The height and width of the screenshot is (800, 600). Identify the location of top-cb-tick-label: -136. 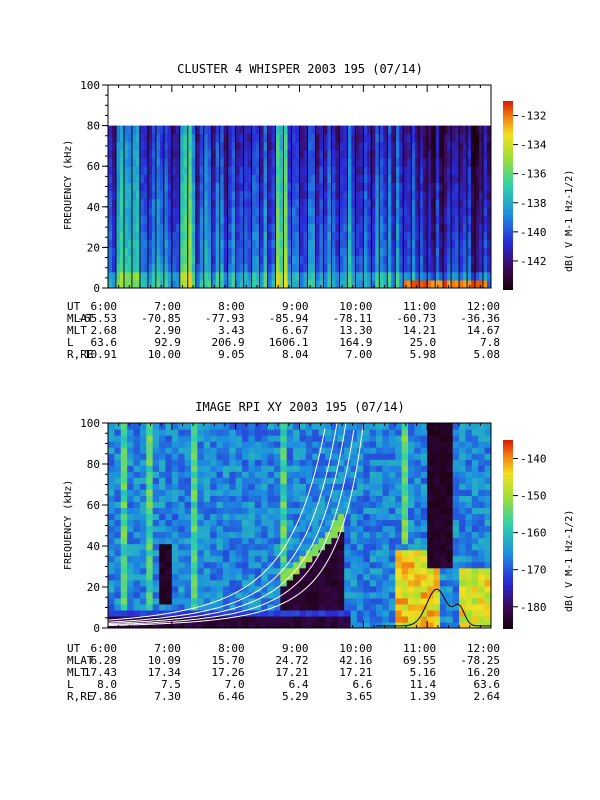
(533, 174).